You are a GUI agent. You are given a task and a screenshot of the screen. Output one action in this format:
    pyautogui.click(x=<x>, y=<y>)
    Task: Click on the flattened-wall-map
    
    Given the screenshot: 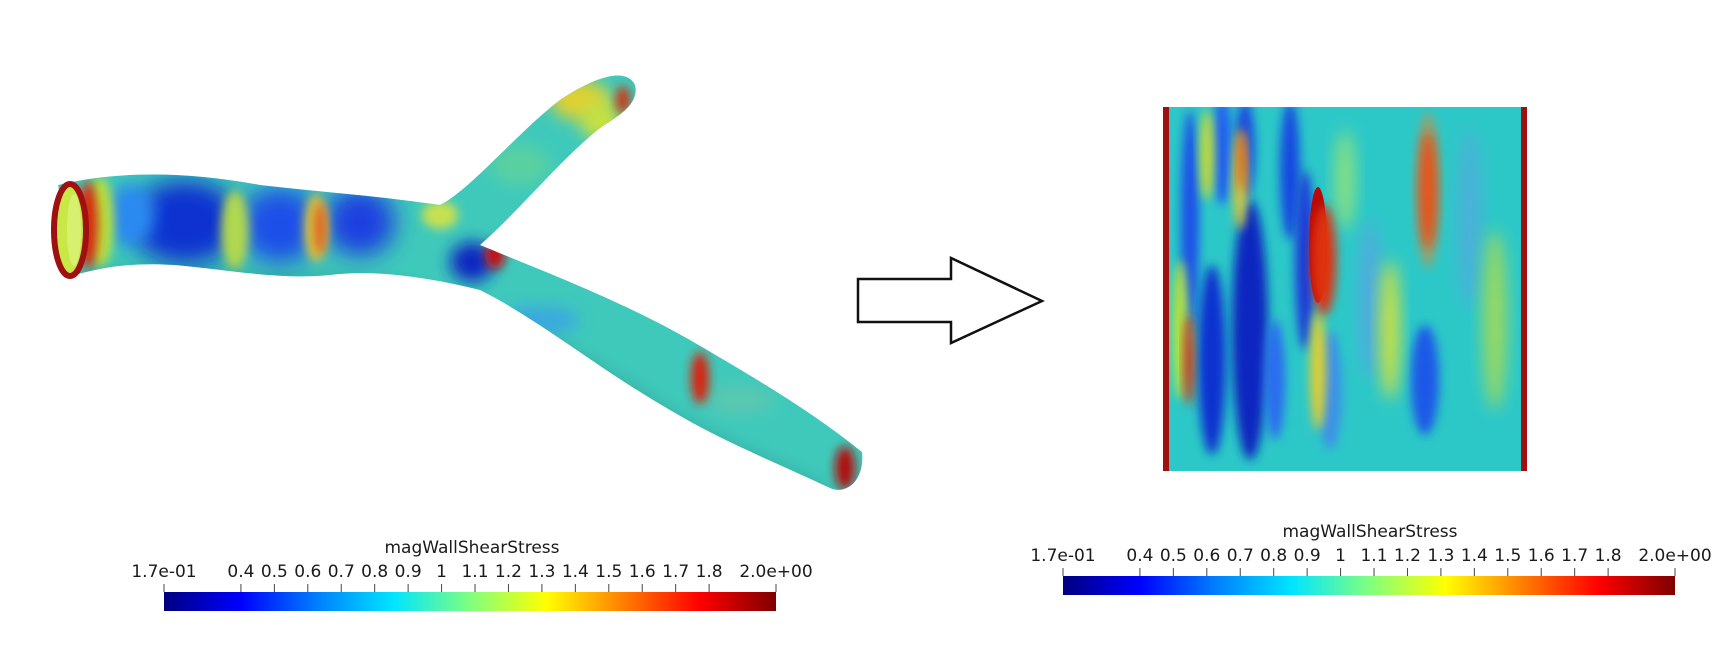 What is the action you would take?
    pyautogui.click(x=1345, y=289)
    